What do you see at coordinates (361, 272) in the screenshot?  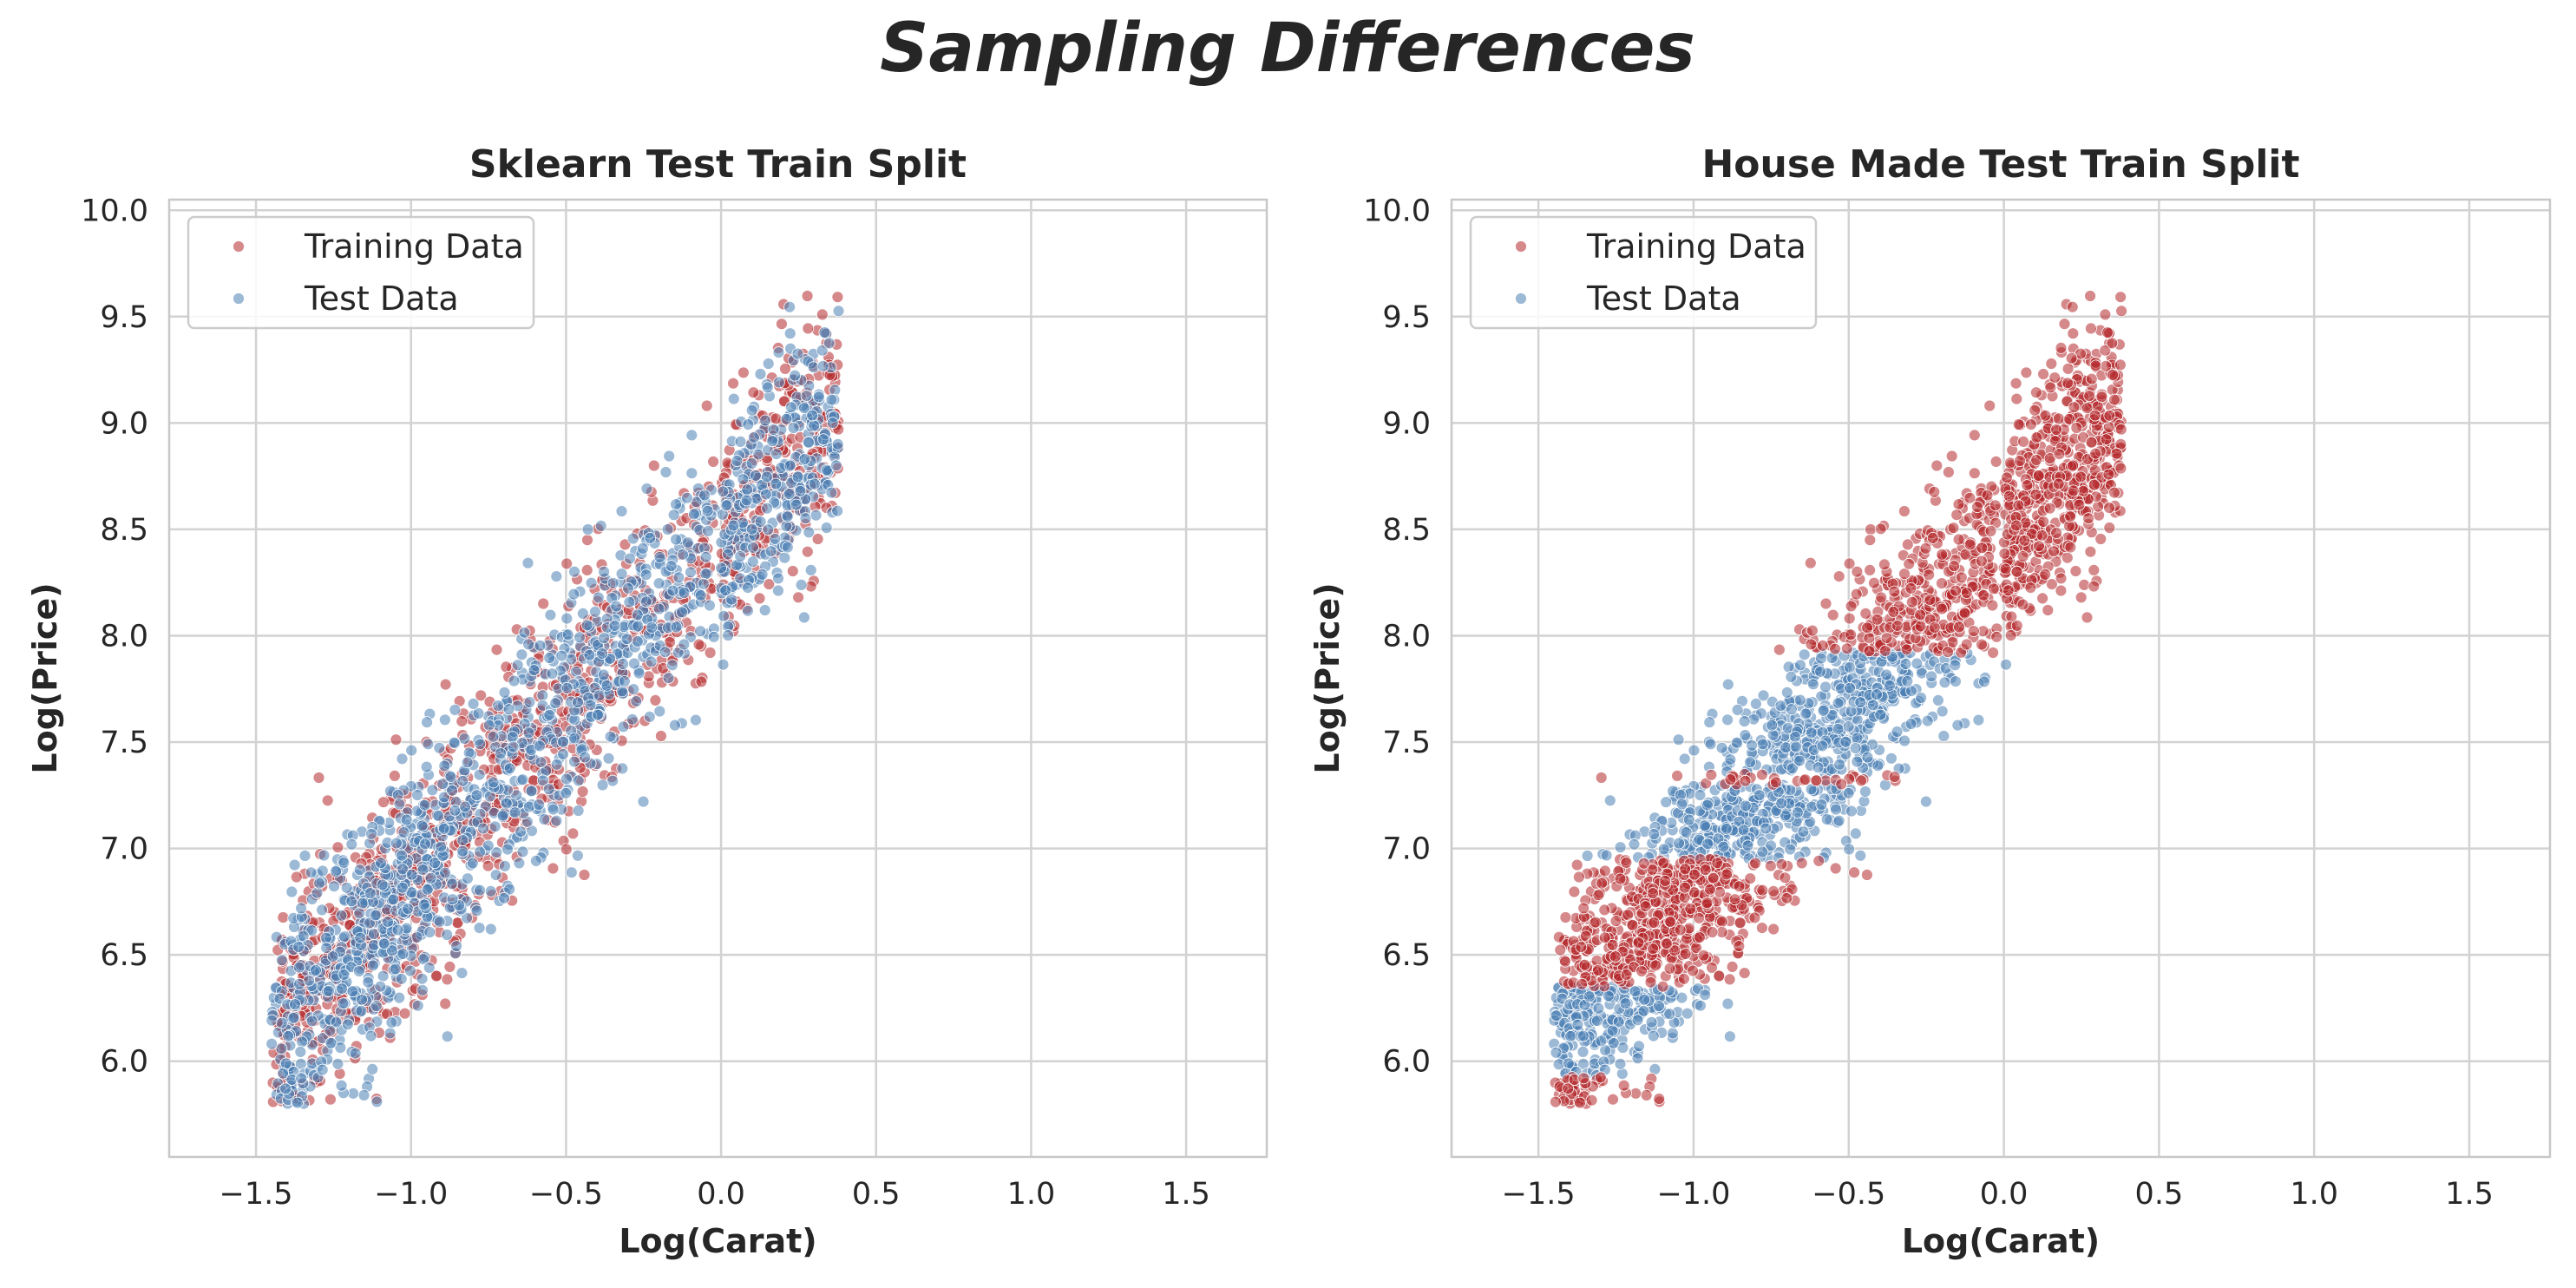 I see `legend-box` at bounding box center [361, 272].